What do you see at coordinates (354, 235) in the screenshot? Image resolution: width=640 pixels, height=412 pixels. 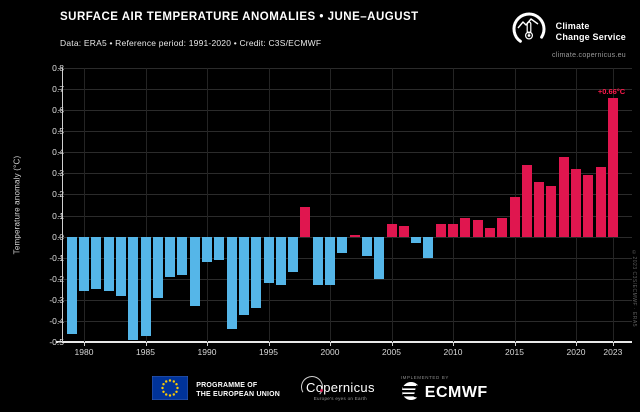 I see `bar-2002` at bounding box center [354, 235].